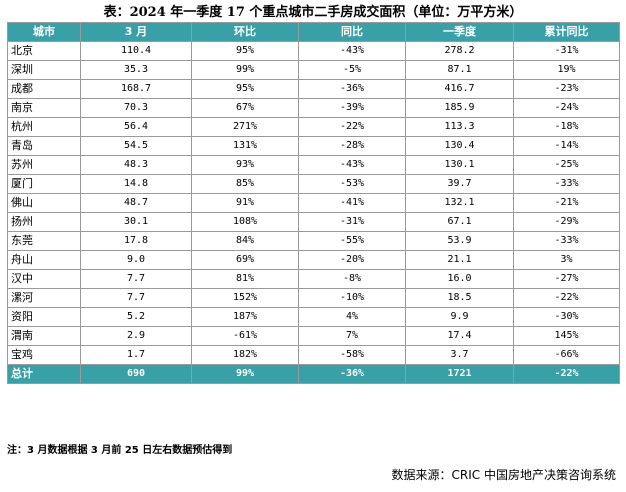 The image size is (626, 492). I want to click on table-title: 表：2024 年一季度 17 个重点城市二手房成交面积（单位：万平方米）, so click(313, 12).